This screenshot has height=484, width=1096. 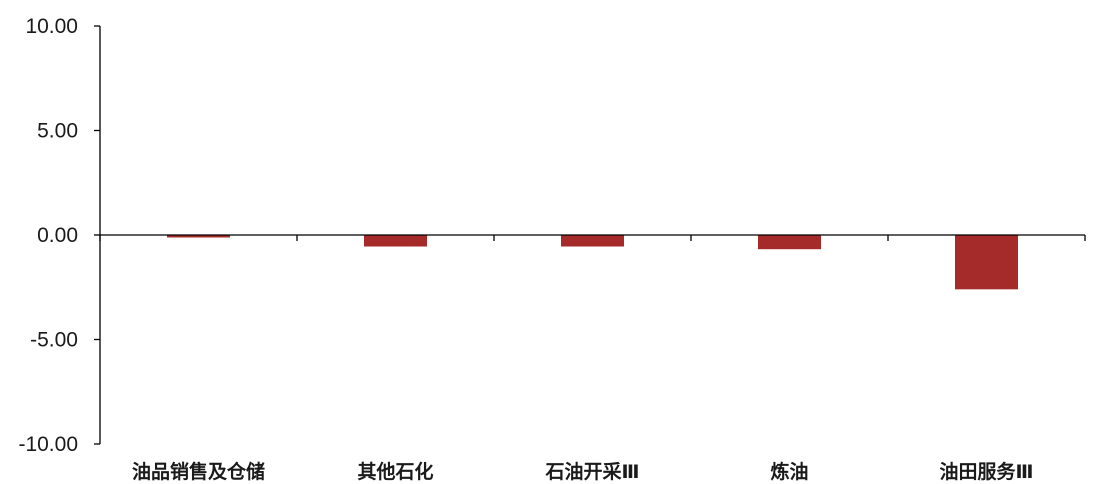 What do you see at coordinates (789, 471) in the screenshot?
I see `x-category-label: 炼油` at bounding box center [789, 471].